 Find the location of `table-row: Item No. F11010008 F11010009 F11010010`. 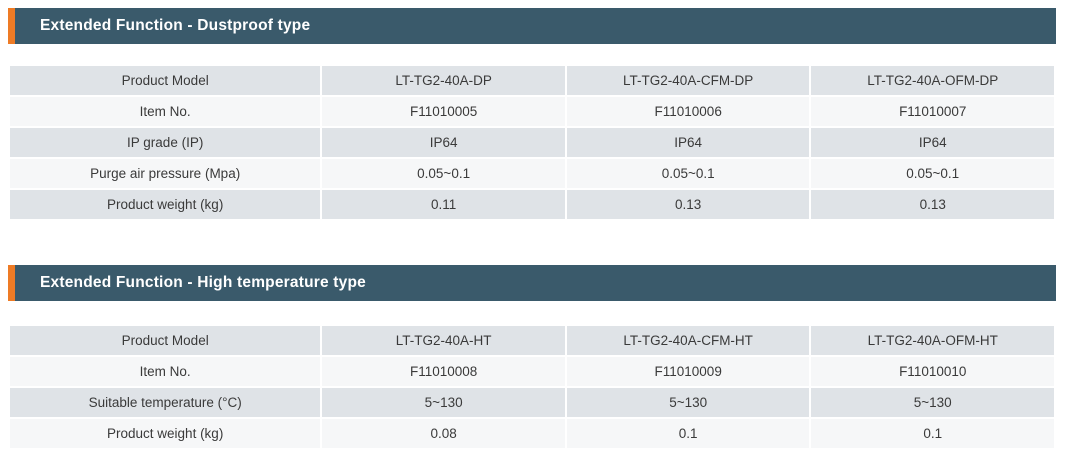

table-row: Item No. F11010008 F11010009 F11010010 is located at coordinates (532, 371).